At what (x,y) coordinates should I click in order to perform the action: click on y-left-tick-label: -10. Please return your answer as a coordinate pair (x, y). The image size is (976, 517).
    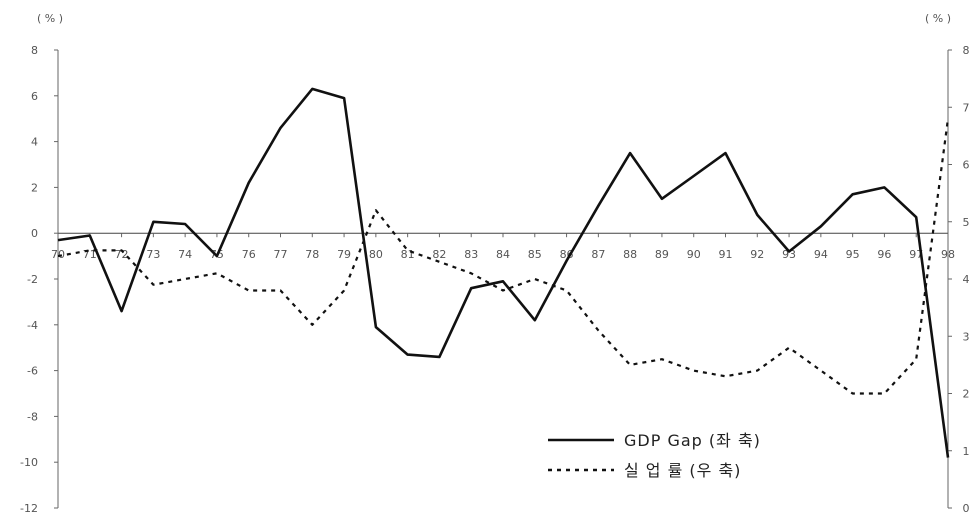
    Looking at the image, I should click on (29, 462).